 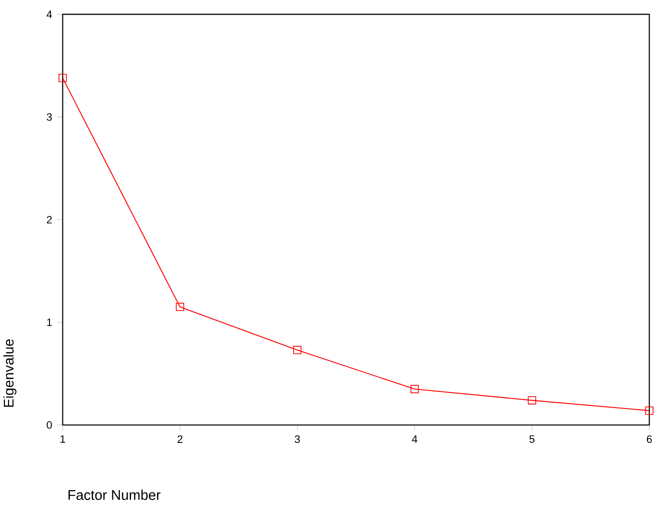 What do you see at coordinates (49, 14) in the screenshot?
I see `y-tick-label: 4` at bounding box center [49, 14].